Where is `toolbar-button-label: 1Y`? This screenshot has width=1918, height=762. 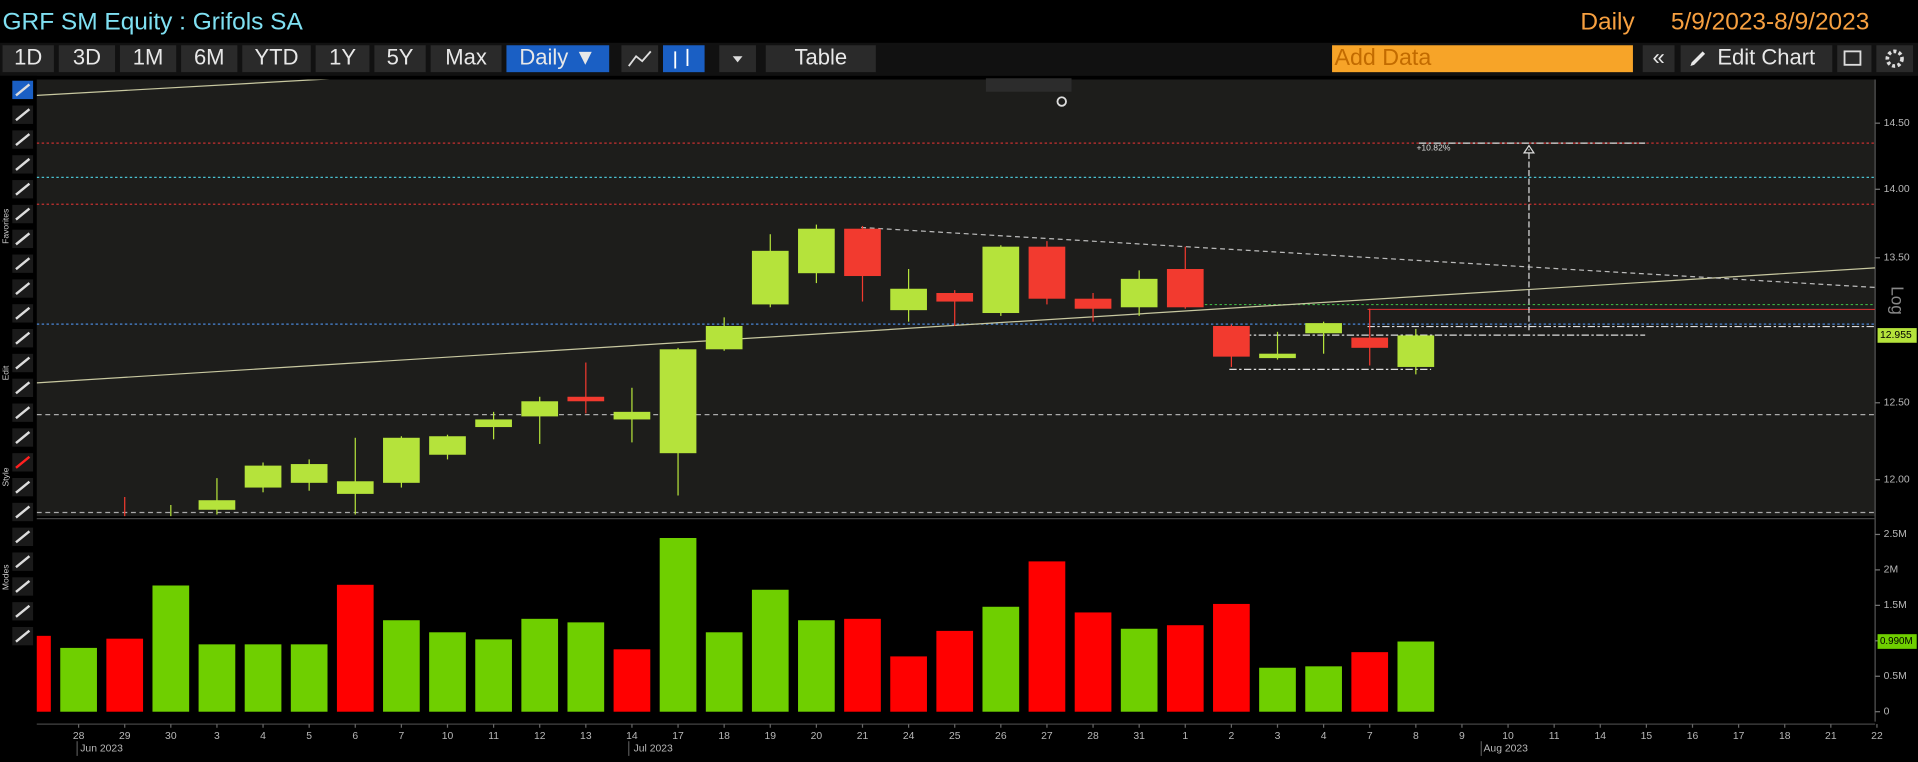 toolbar-button-label: 1Y is located at coordinates (342, 57).